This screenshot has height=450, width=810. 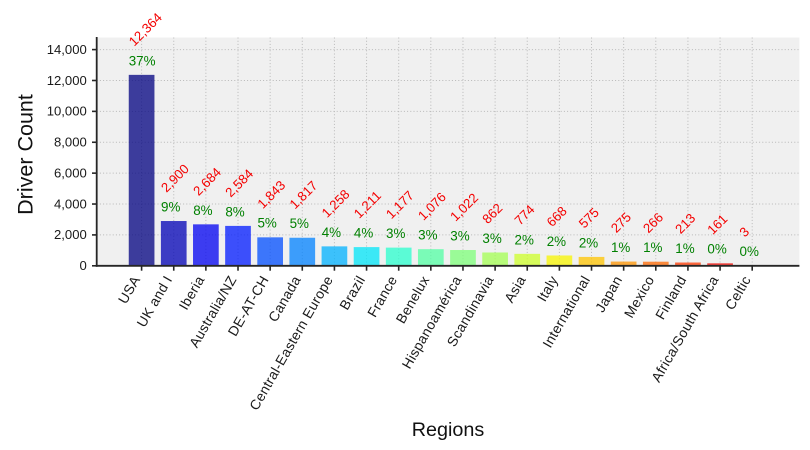 What do you see at coordinates (170, 206) in the screenshot?
I see `svg-text: 9%` at bounding box center [170, 206].